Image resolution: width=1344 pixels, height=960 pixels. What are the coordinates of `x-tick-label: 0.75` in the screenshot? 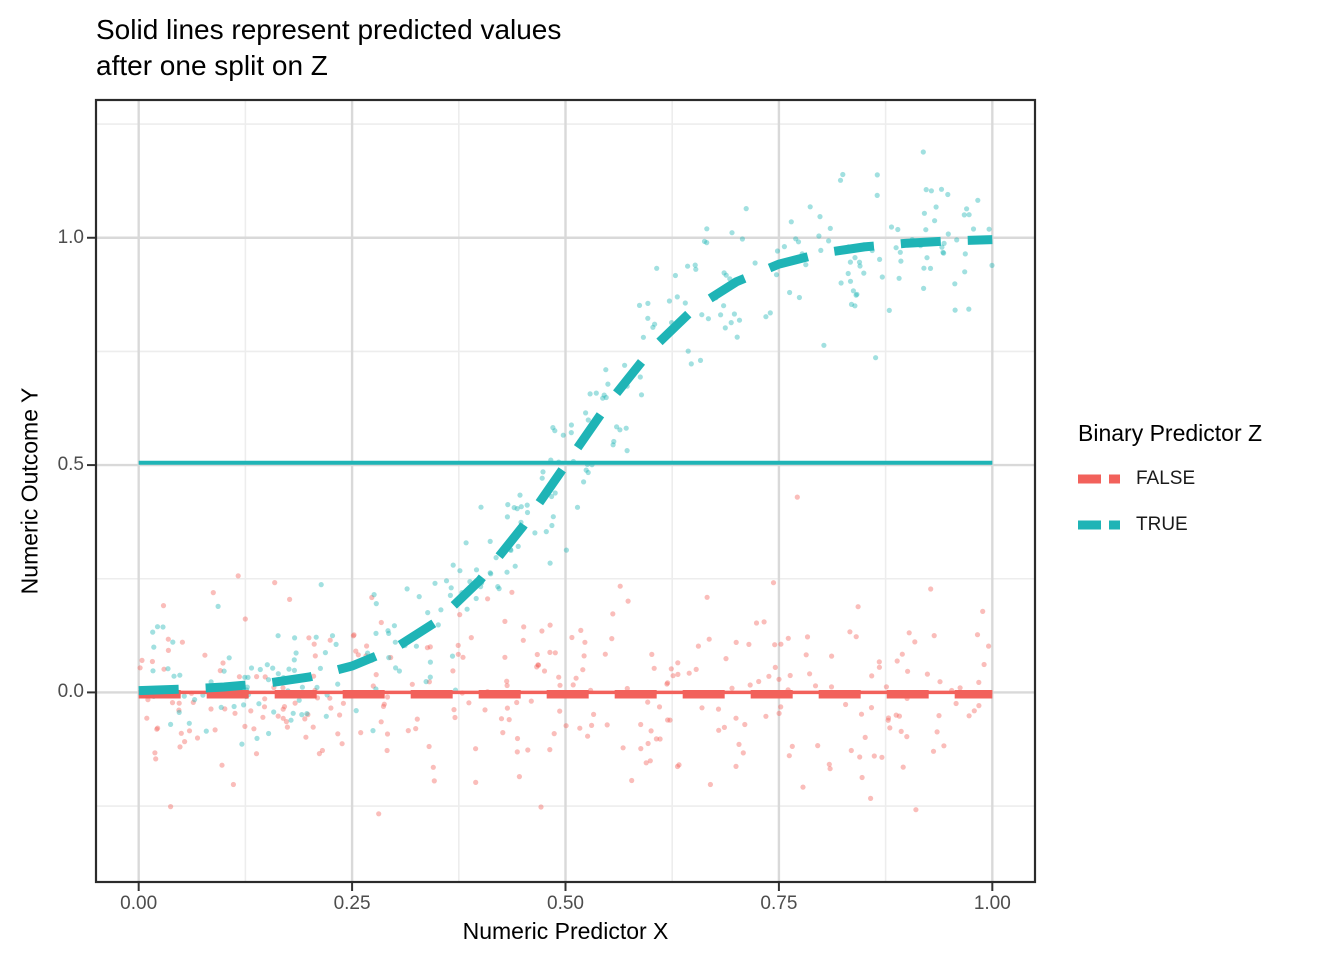 It's located at (779, 903).